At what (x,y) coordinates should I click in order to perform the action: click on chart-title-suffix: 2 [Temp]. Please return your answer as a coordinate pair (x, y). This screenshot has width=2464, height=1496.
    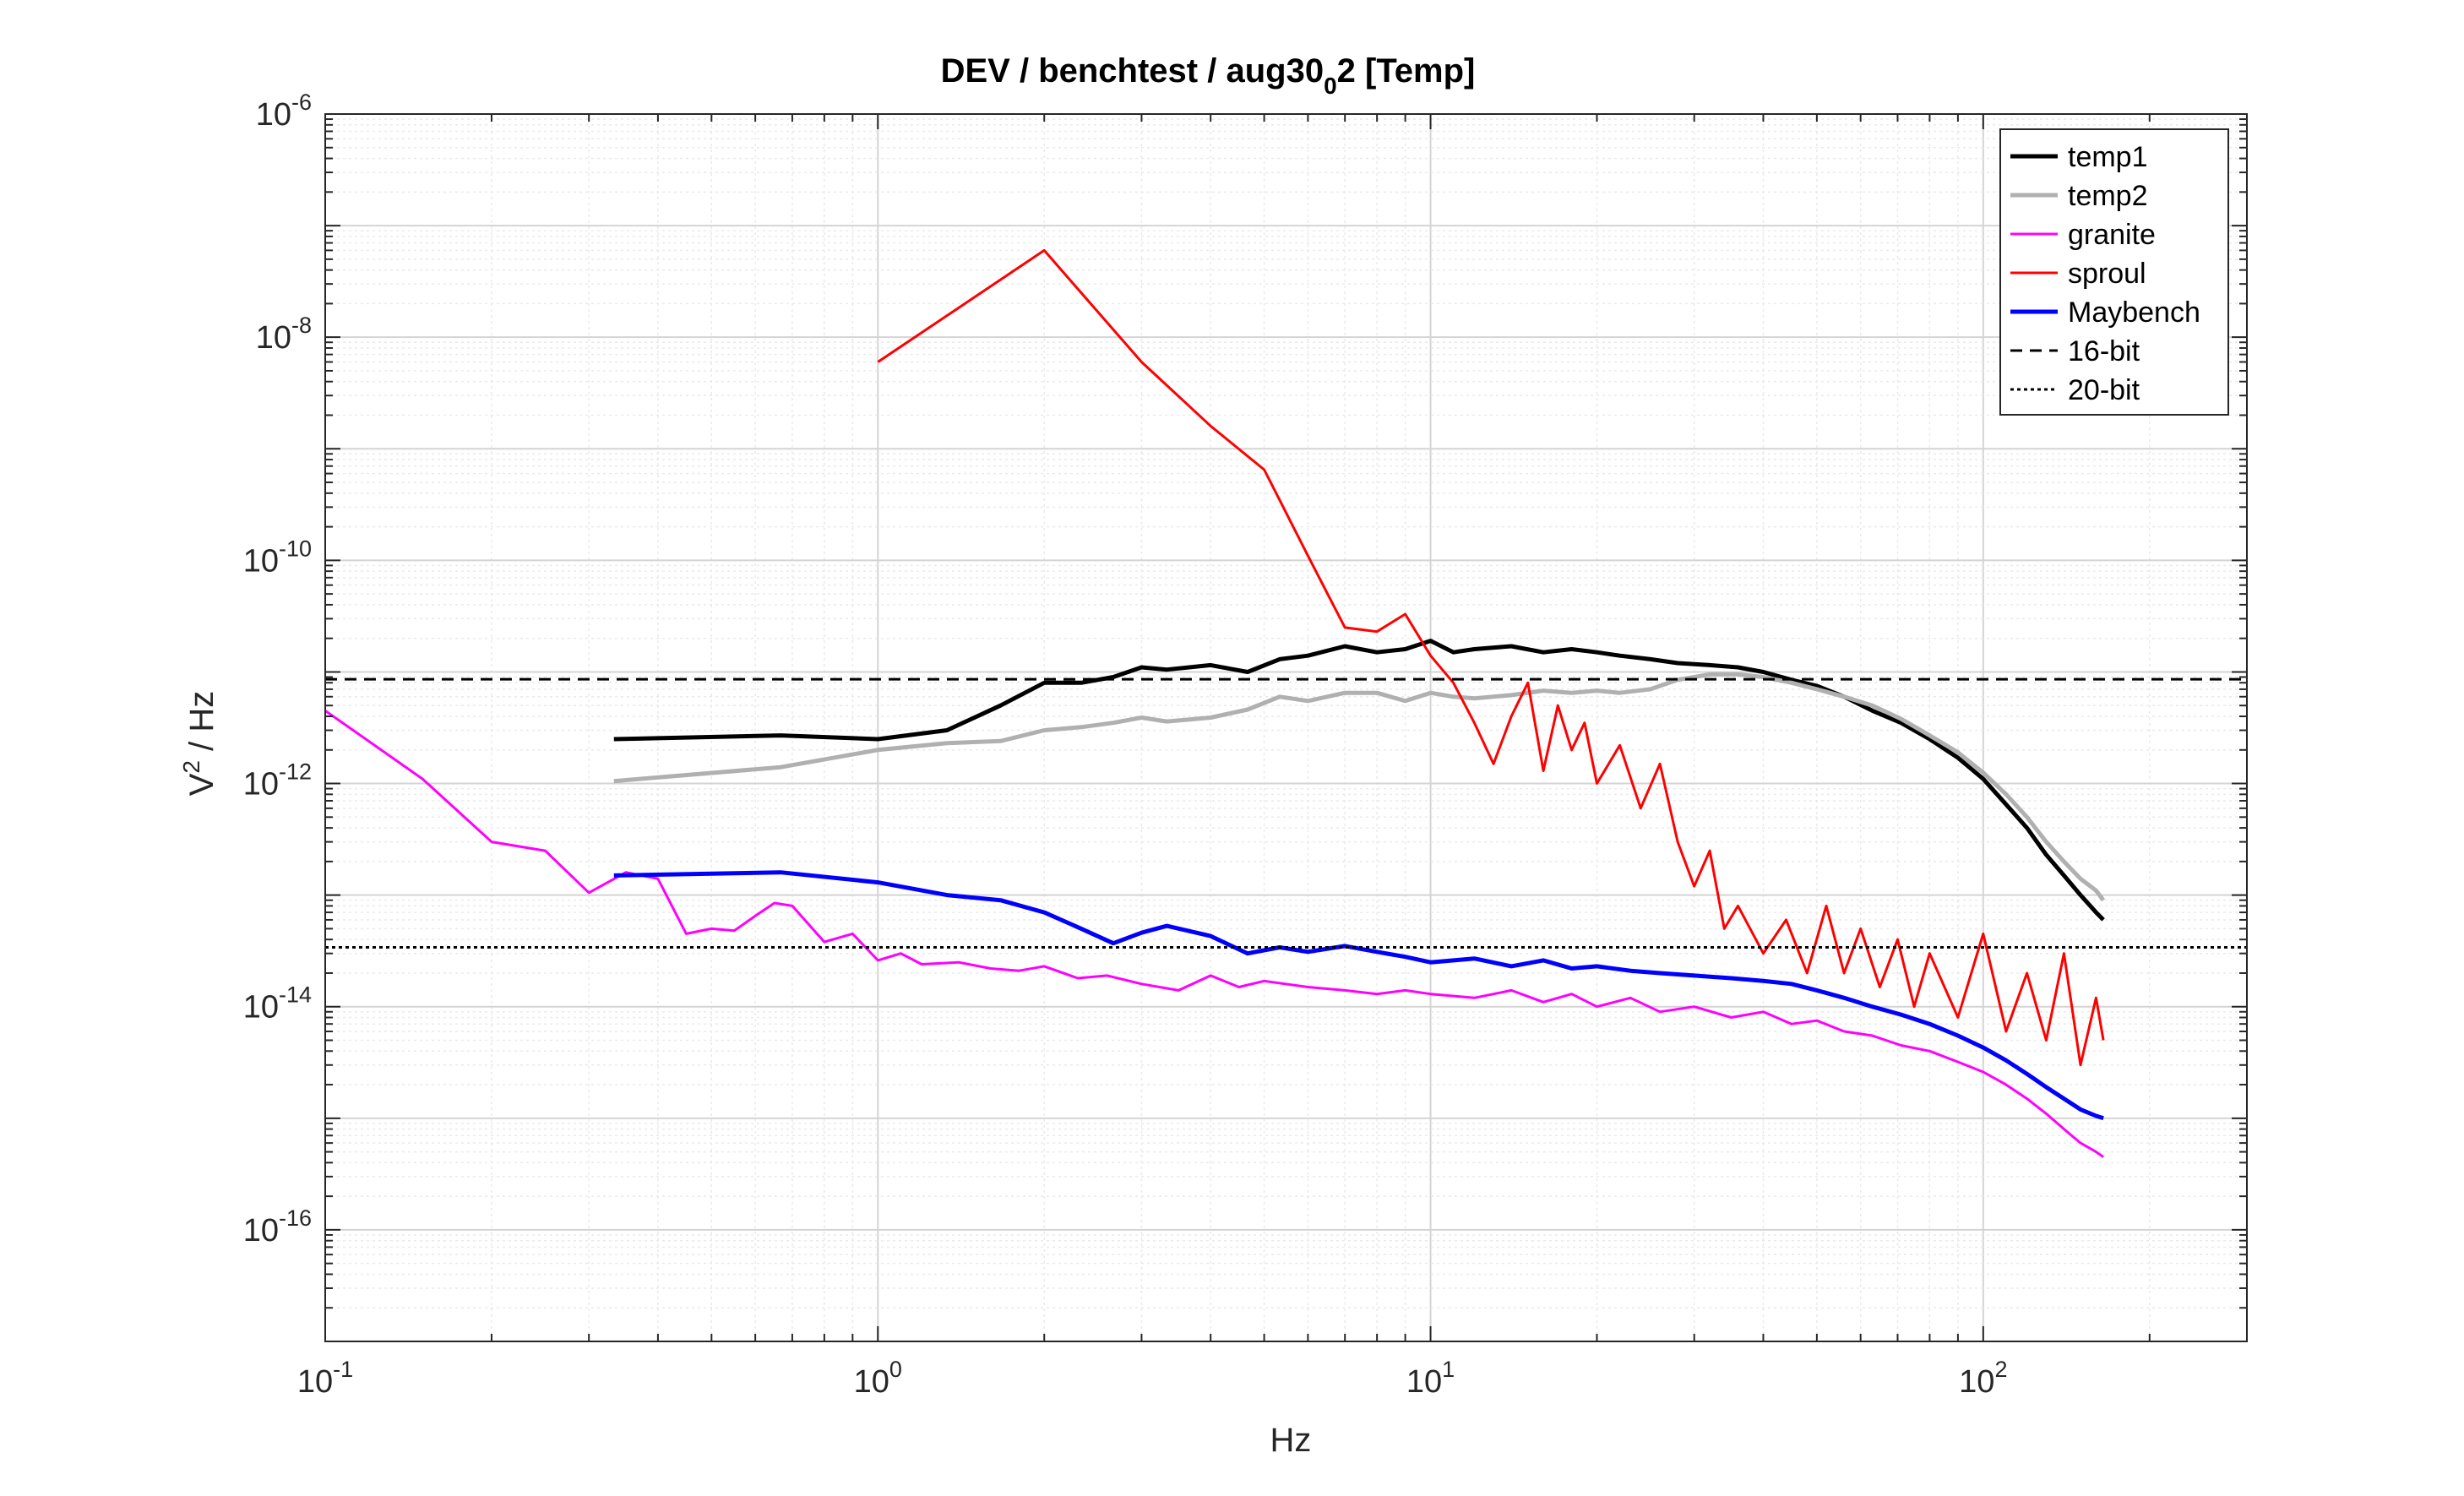
    Looking at the image, I should click on (1406, 71).